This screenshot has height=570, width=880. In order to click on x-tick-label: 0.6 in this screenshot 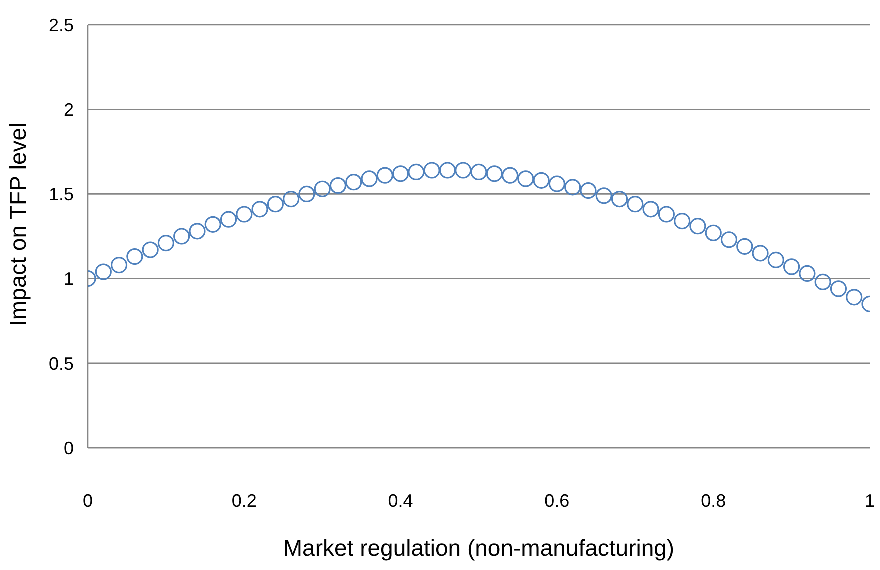, I will do `click(557, 500)`.